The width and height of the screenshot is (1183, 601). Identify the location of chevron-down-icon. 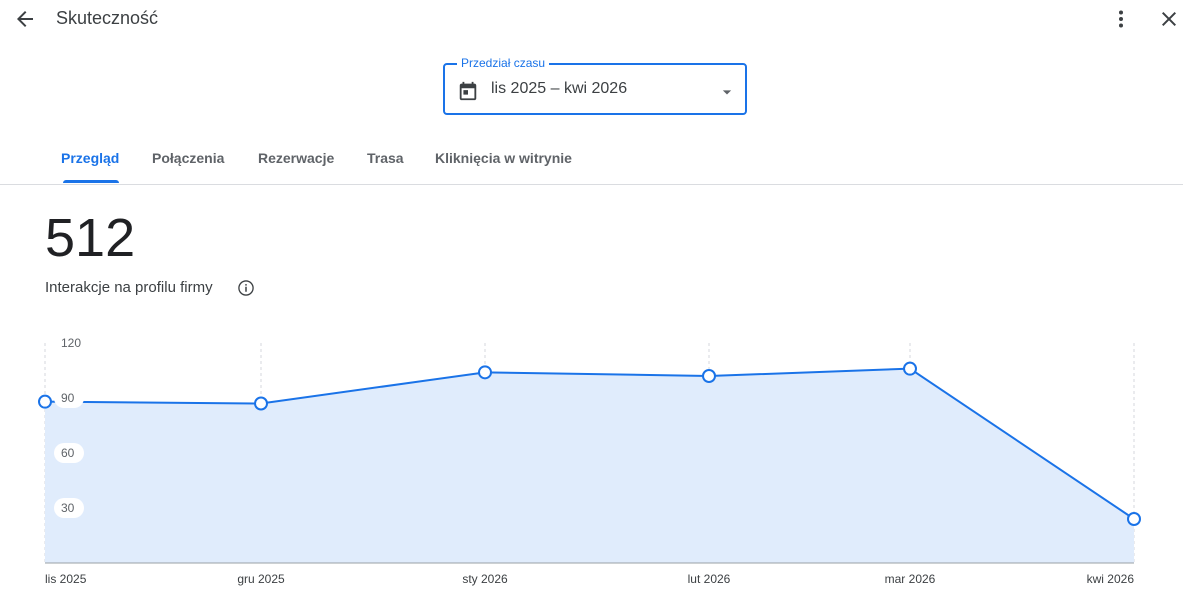
(727, 92).